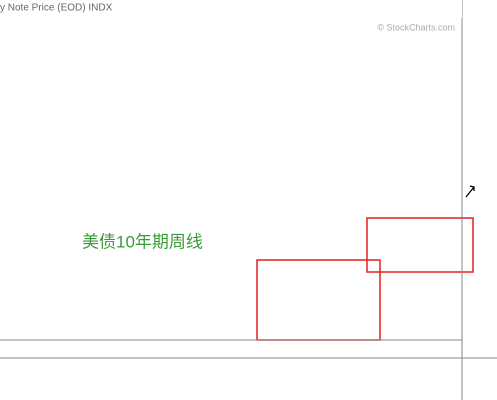  Describe the element at coordinates (142, 241) in the screenshot. I see `annotation: 美债10年期周线` at that location.